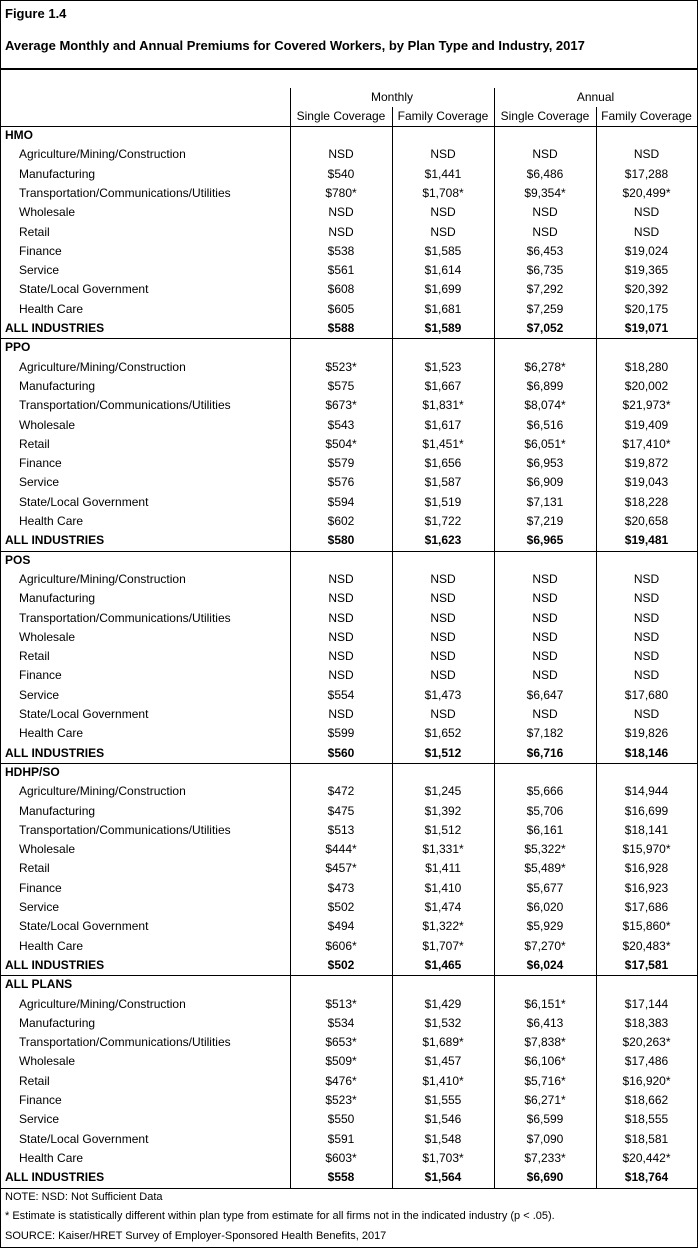 The image size is (698, 1248). I want to click on section-name: POS, so click(18, 559).